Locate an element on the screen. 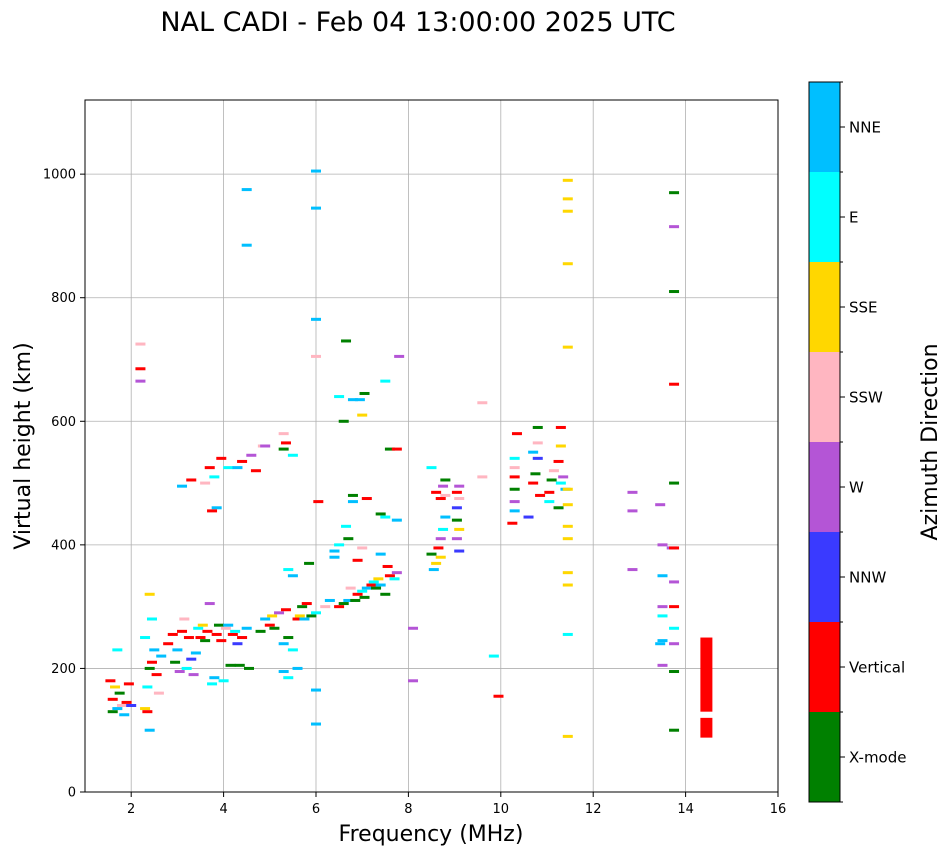  y-tick-label: 0 is located at coordinates (72, 793).